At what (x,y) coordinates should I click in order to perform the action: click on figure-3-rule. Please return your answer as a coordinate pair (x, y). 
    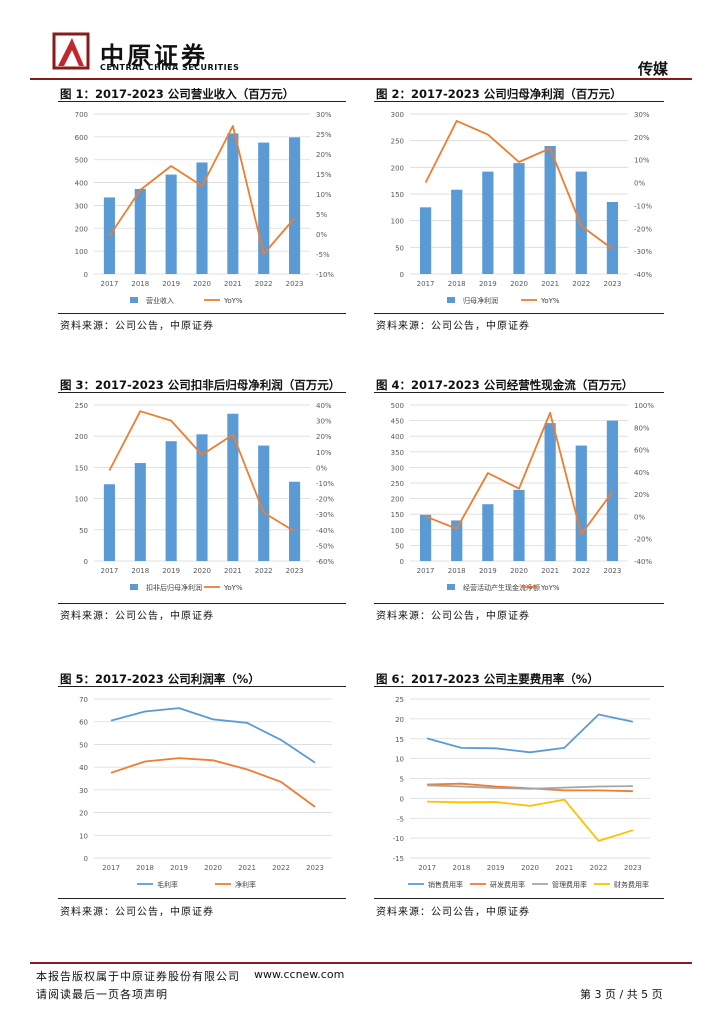
    Looking at the image, I should click on (202, 392).